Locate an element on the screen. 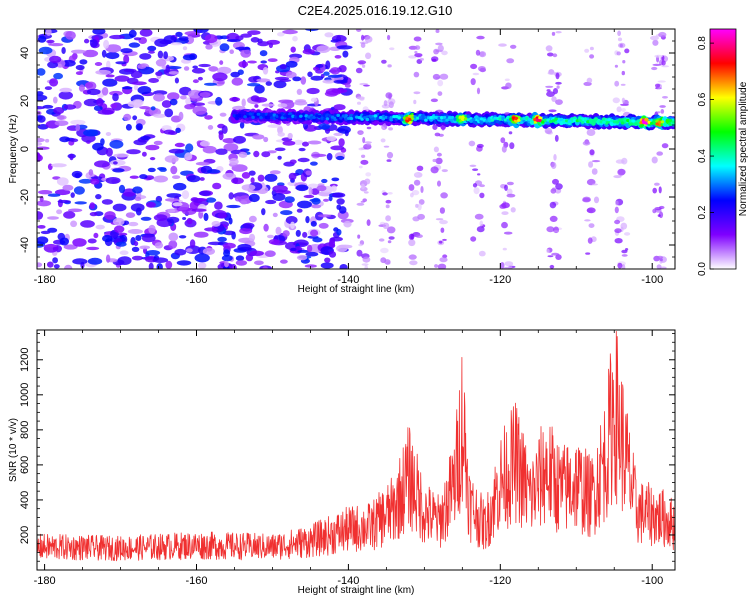  snr-y-axis-label: SNR (10 * v/v) is located at coordinates (13, 450).